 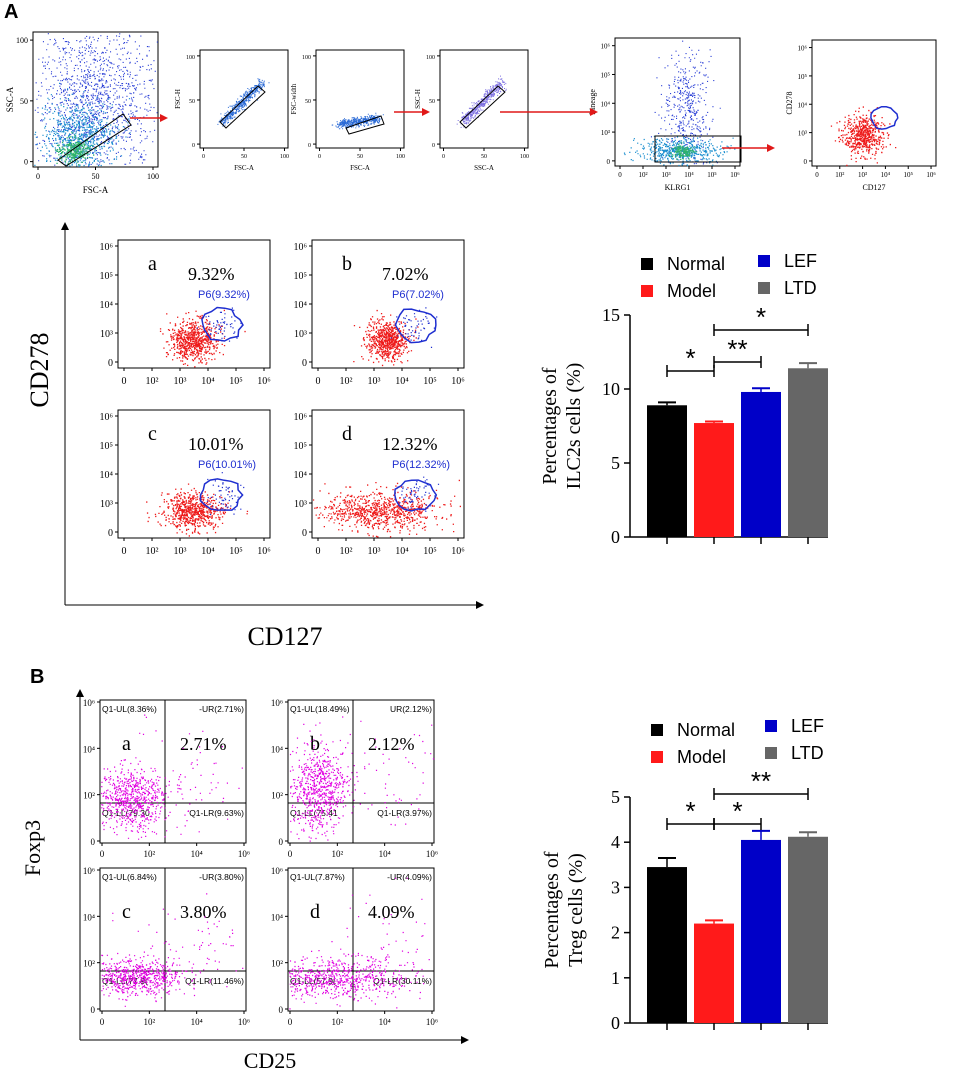 What do you see at coordinates (806, 162) in the screenshot?
I see `gating-ytick-label: 0` at bounding box center [806, 162].